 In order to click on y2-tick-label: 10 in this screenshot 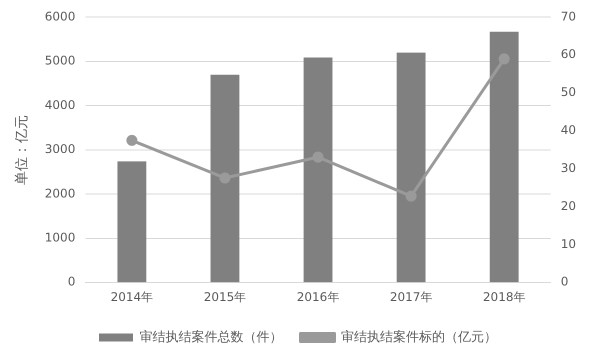, I will do `click(568, 243)`.